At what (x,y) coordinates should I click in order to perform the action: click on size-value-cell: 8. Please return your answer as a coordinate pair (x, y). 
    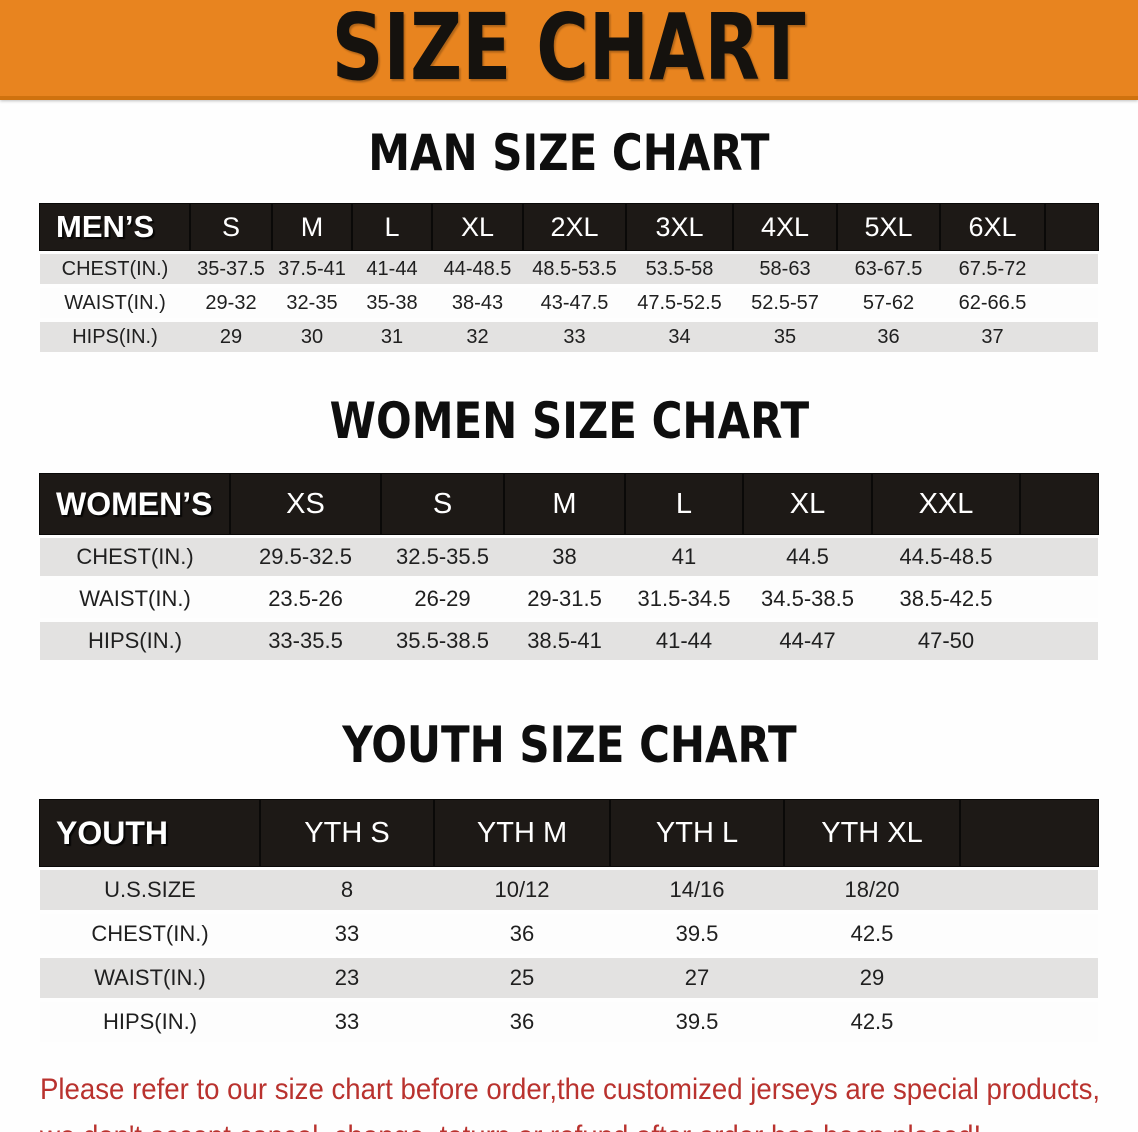
    Looking at the image, I should click on (347, 890).